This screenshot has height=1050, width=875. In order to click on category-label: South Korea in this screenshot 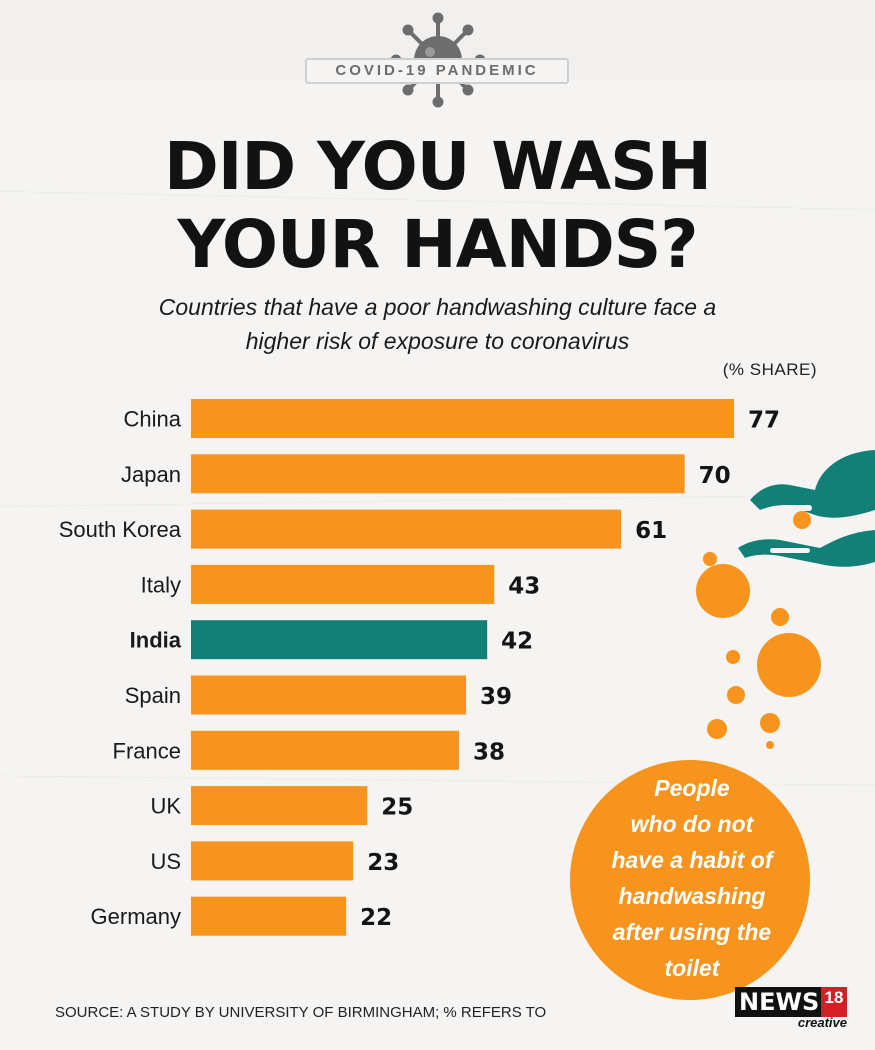, I will do `click(120, 529)`.